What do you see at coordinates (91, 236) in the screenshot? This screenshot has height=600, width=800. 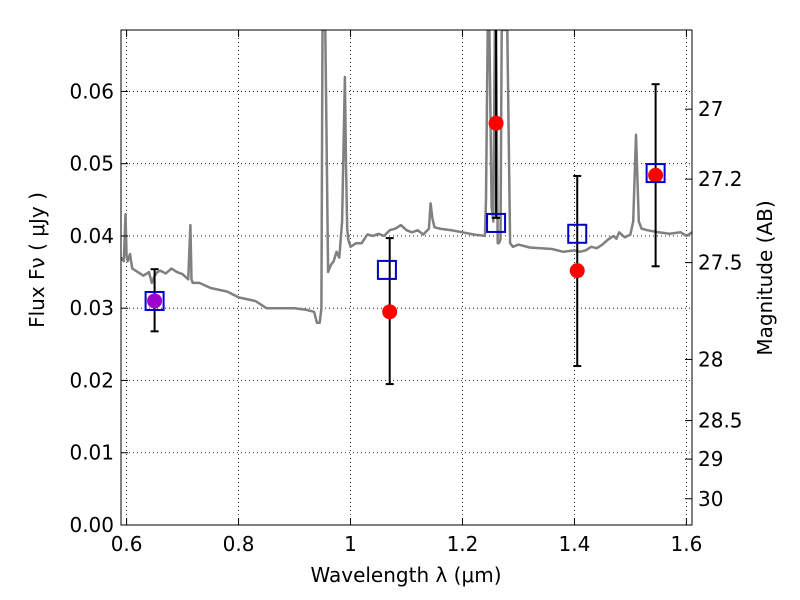 I see `y-tick-label: 0.04` at bounding box center [91, 236].